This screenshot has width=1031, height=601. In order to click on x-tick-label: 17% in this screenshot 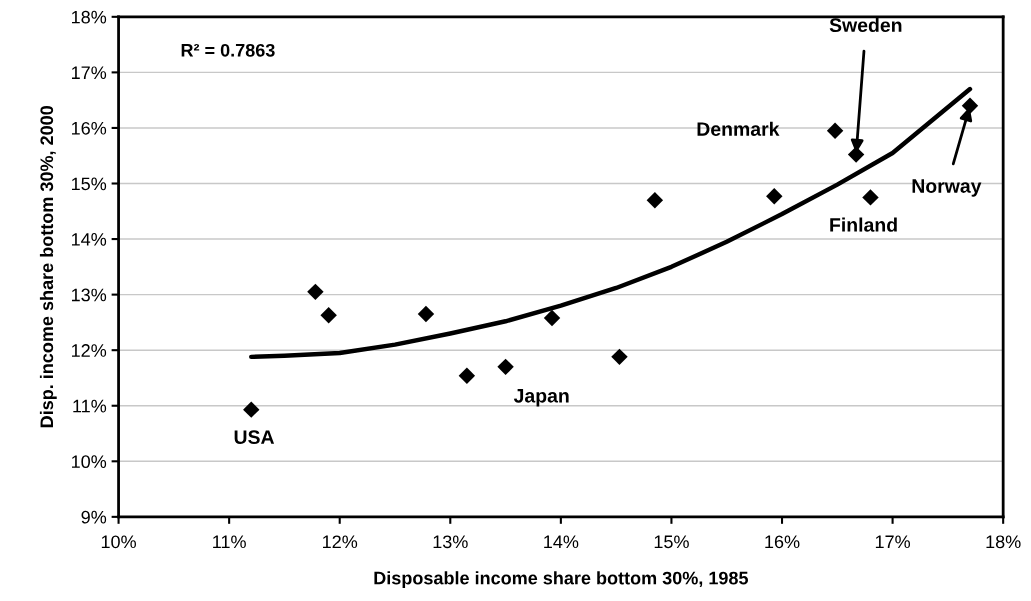, I will do `click(893, 542)`.